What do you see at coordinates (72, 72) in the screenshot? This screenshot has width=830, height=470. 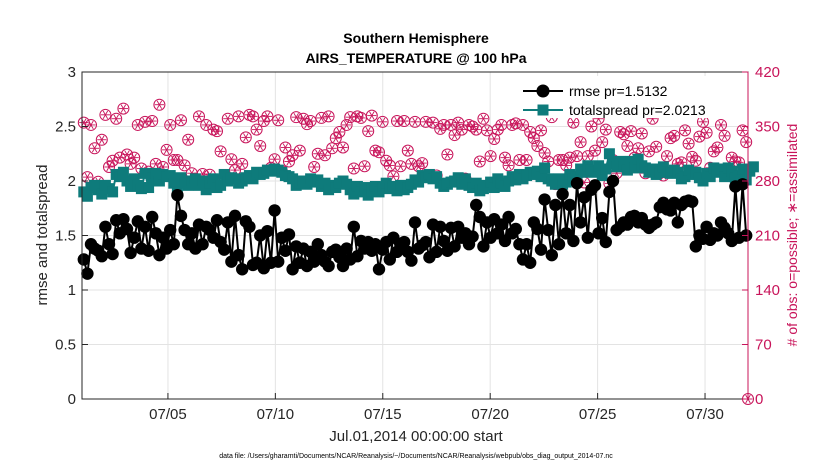 I see `y-tick-label: 3` at bounding box center [72, 72].